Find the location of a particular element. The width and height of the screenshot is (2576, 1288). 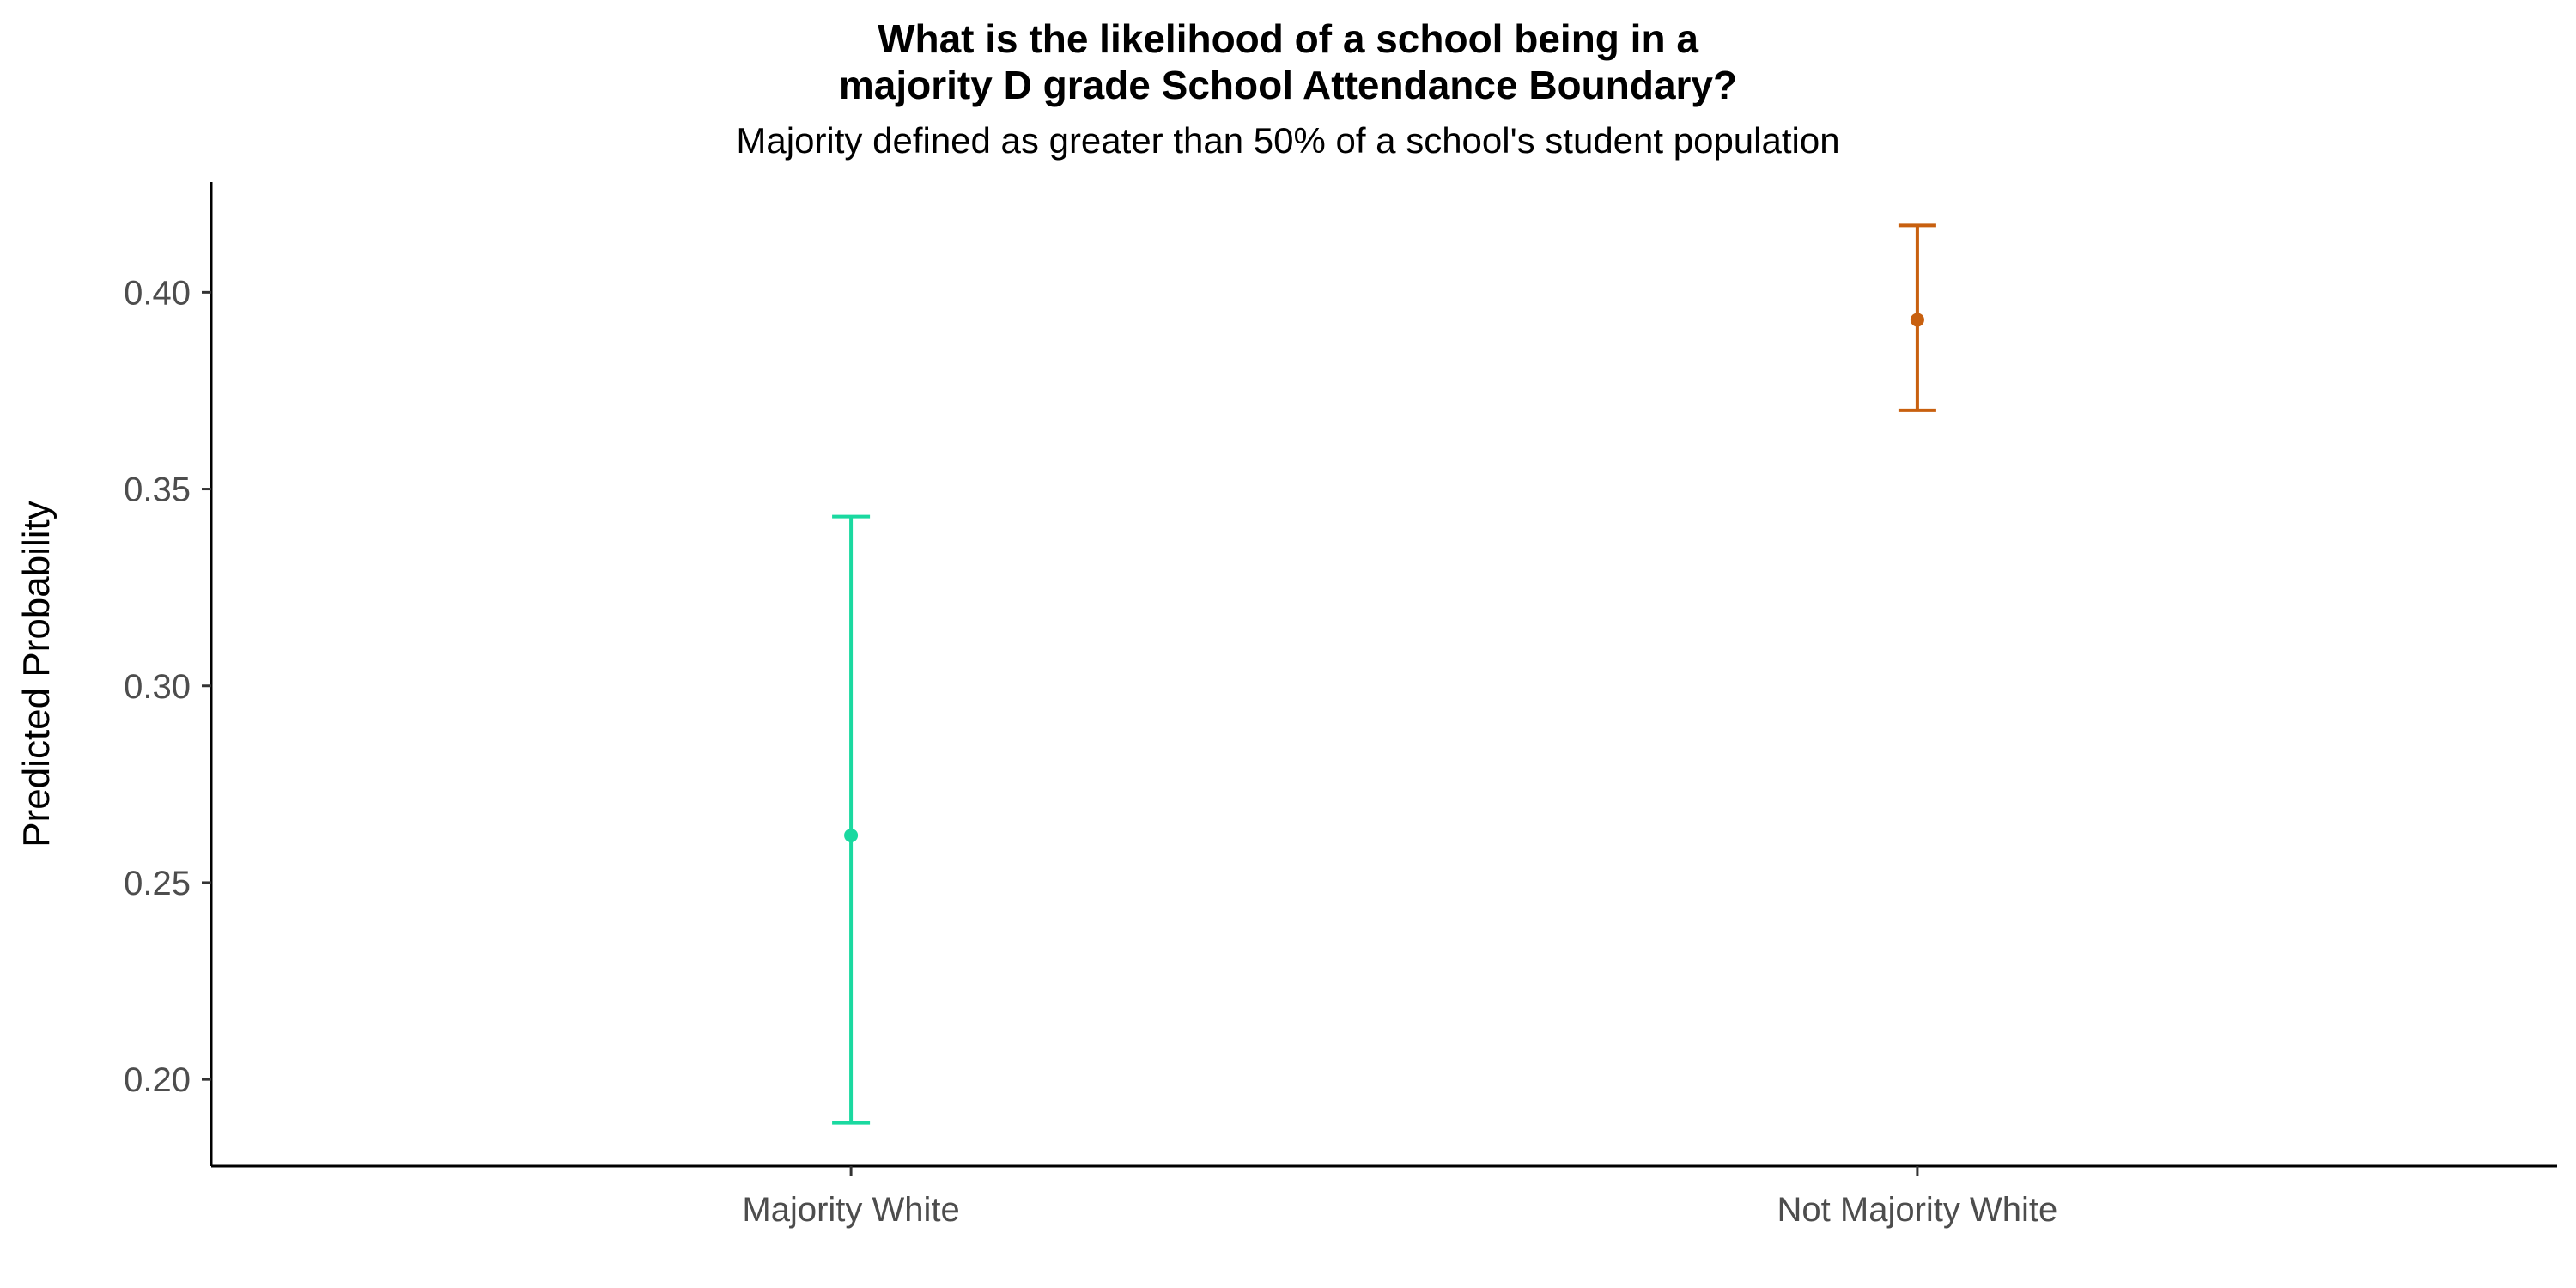

y-tick-label: 0.30 is located at coordinates (158, 687).